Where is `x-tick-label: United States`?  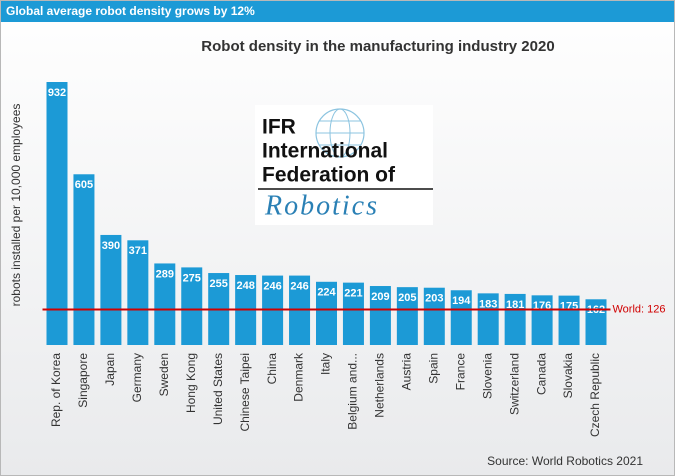 x-tick-label: United States is located at coordinates (218, 389).